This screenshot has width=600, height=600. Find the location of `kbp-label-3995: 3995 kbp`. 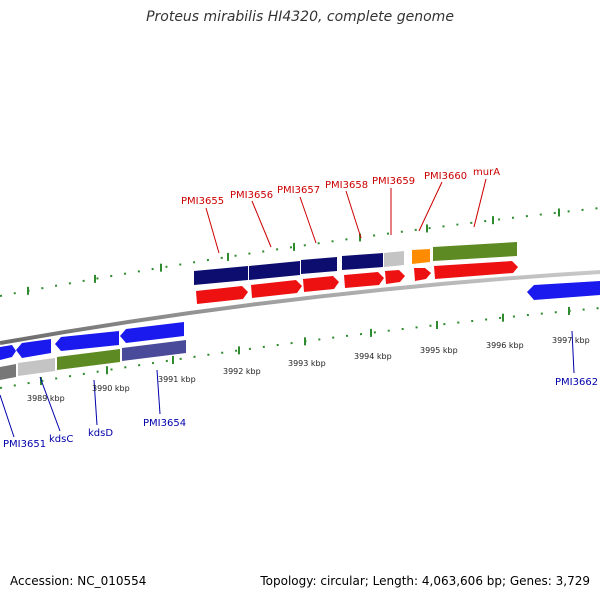

kbp-label-3995: 3995 kbp is located at coordinates (439, 350).